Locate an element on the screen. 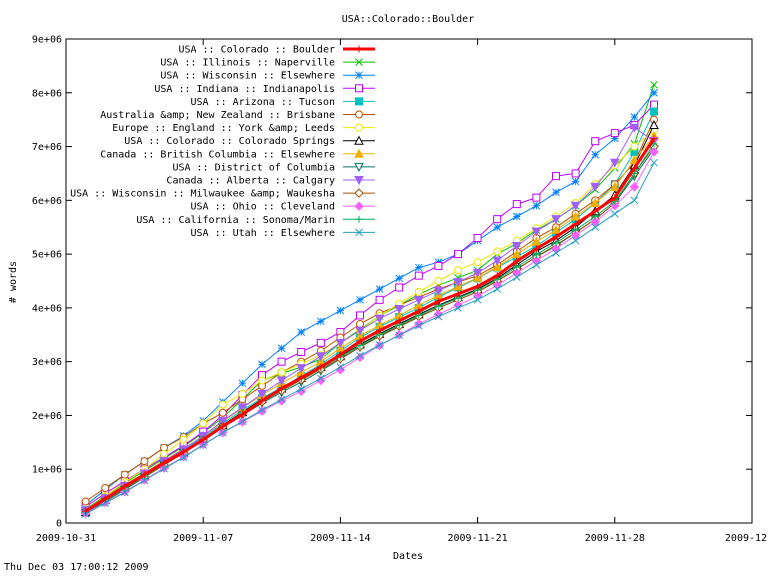  legend-entry-14: USA :: Utah :: Elsewhere is located at coordinates (283, 233).